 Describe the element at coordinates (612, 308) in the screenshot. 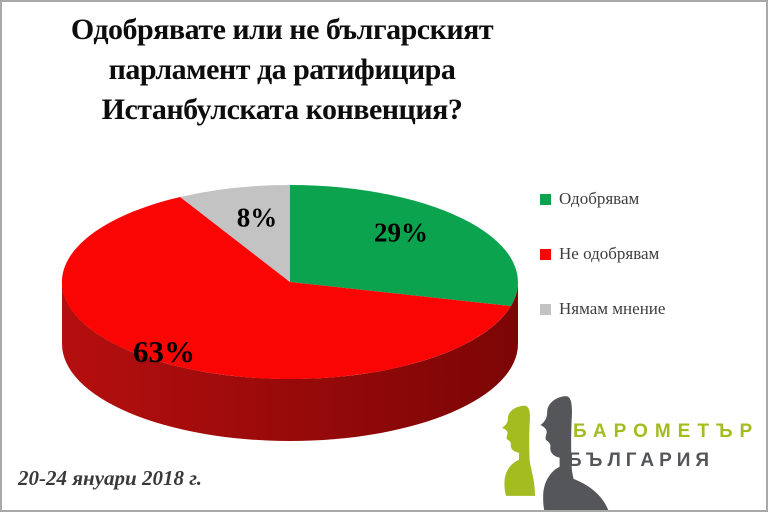

I see `legend-label-no-opinion: Нямам мнение` at that location.